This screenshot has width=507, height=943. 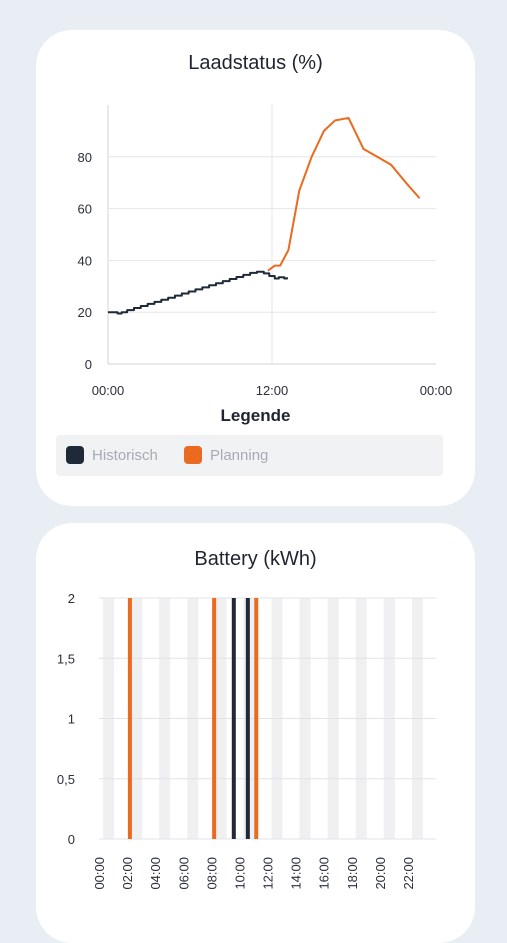 What do you see at coordinates (239, 873) in the screenshot?
I see `x-tick-label: 10:00` at bounding box center [239, 873].